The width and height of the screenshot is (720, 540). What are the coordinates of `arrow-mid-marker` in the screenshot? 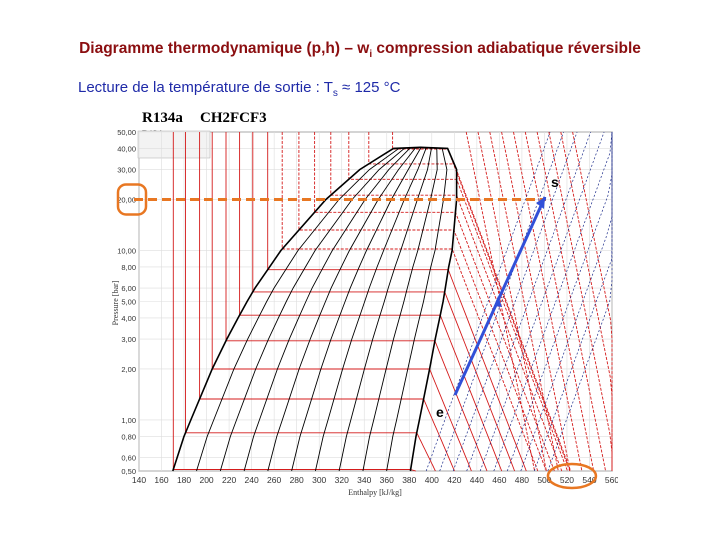 It's located at (498, 301).